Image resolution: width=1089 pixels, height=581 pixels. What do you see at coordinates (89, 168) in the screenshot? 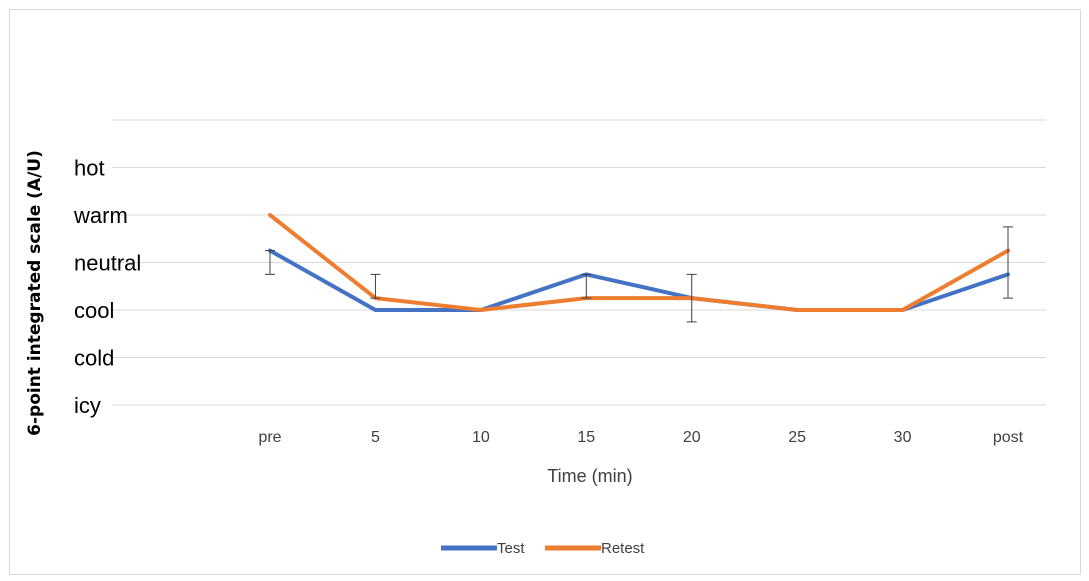
I see `y-tick-label: hot` at bounding box center [89, 168].